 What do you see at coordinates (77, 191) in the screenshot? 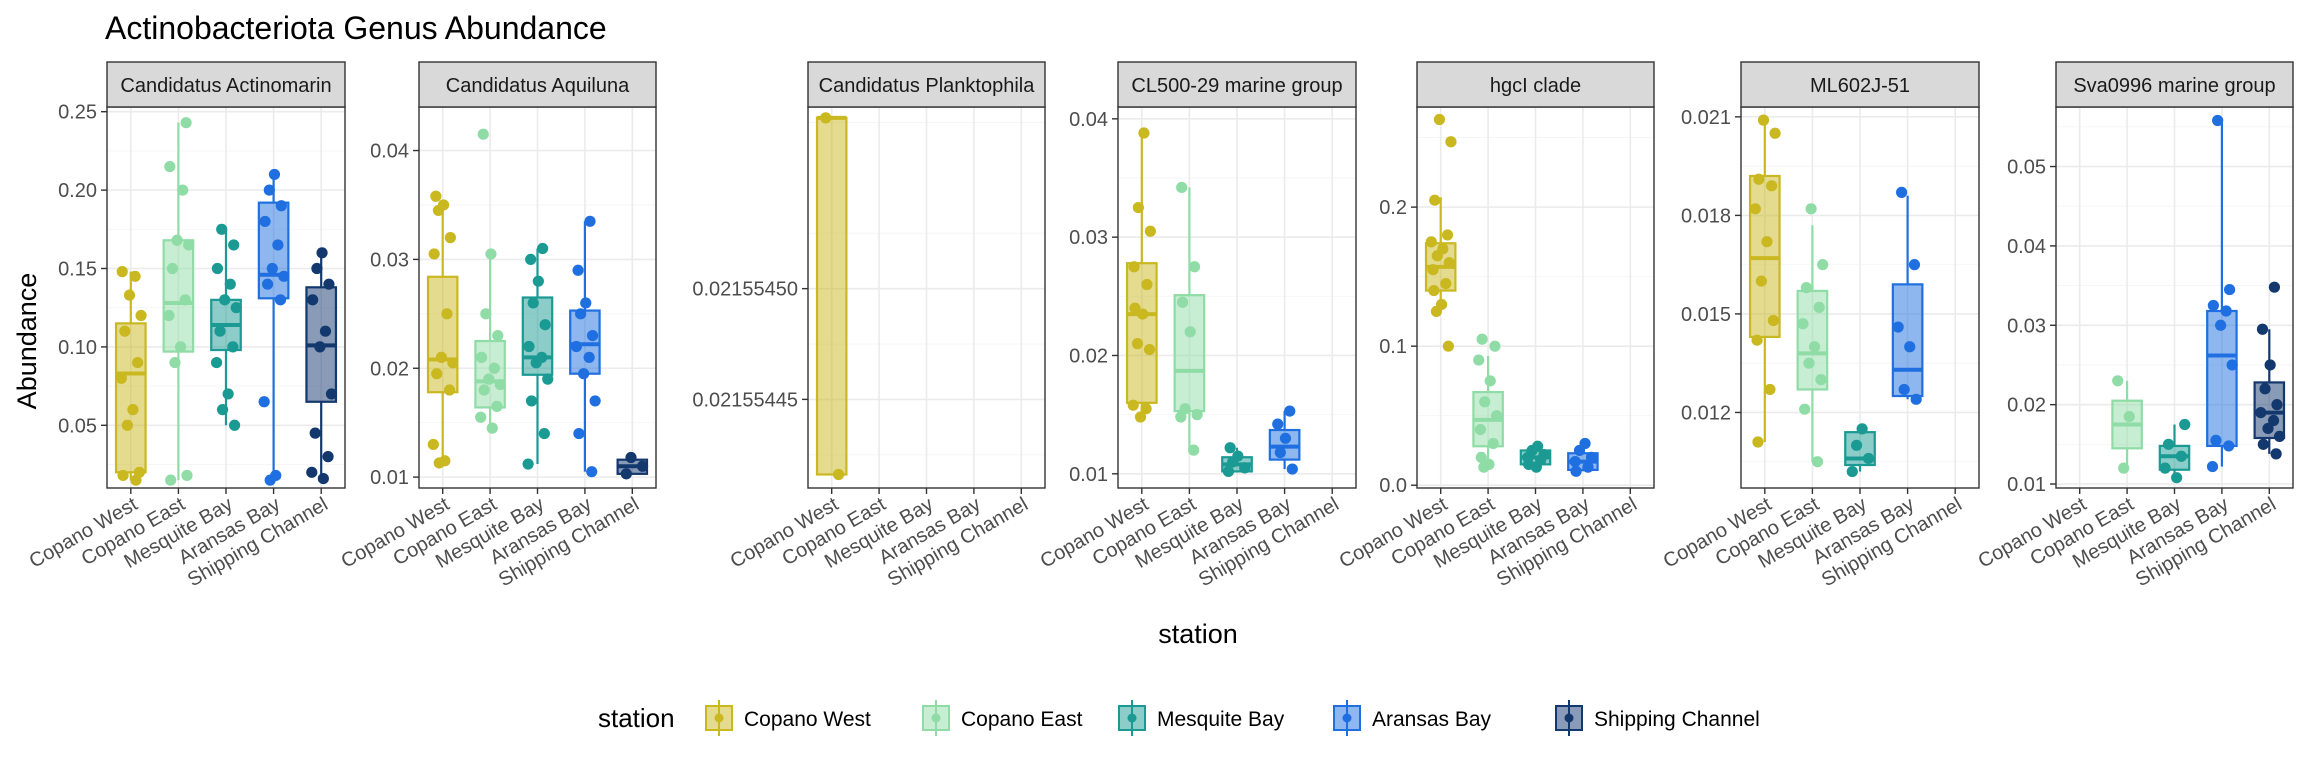
I see `y-tick-label: 0.20` at bounding box center [77, 191].